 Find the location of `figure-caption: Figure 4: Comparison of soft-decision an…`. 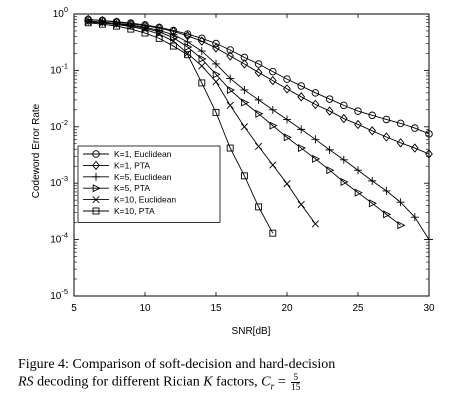

figure-caption: Figure 4: Comparison of soft-decision an… is located at coordinates (228, 376).